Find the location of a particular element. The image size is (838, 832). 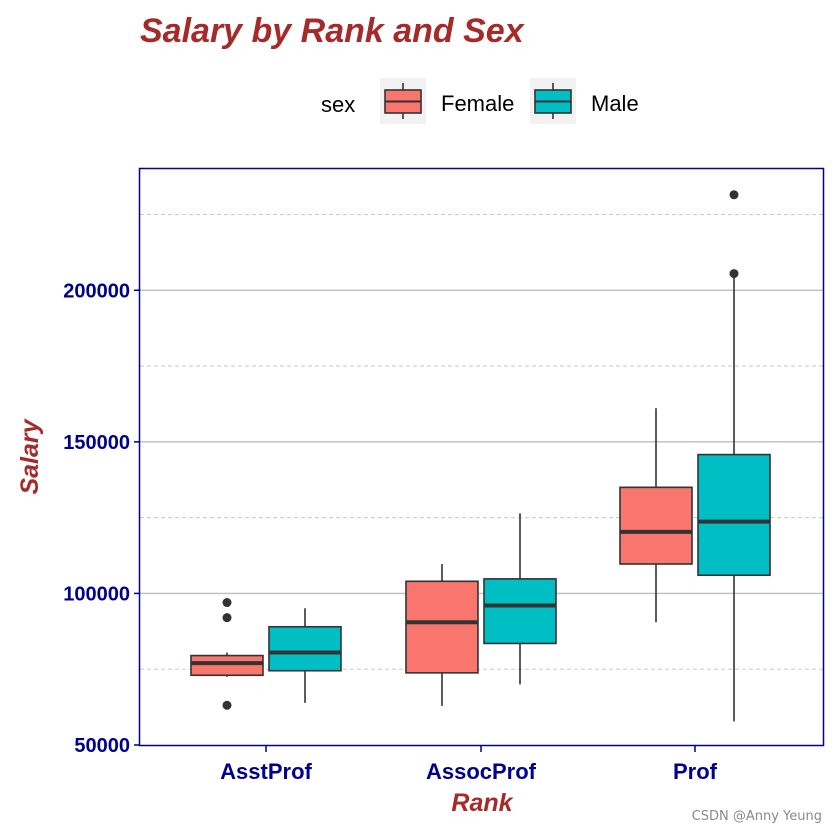

legend: sex Female Male is located at coordinates (480, 101).